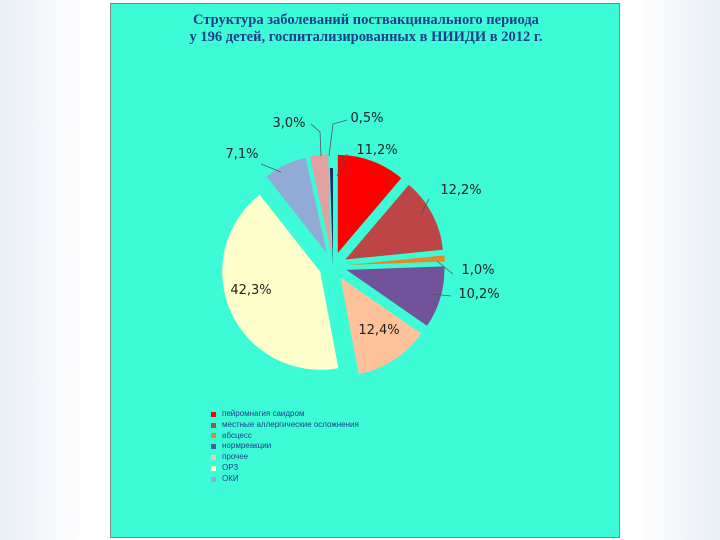 The width and height of the screenshot is (720, 540). What do you see at coordinates (241, 154) in the screenshot?
I see `data-label-7: 7,1%` at bounding box center [241, 154].